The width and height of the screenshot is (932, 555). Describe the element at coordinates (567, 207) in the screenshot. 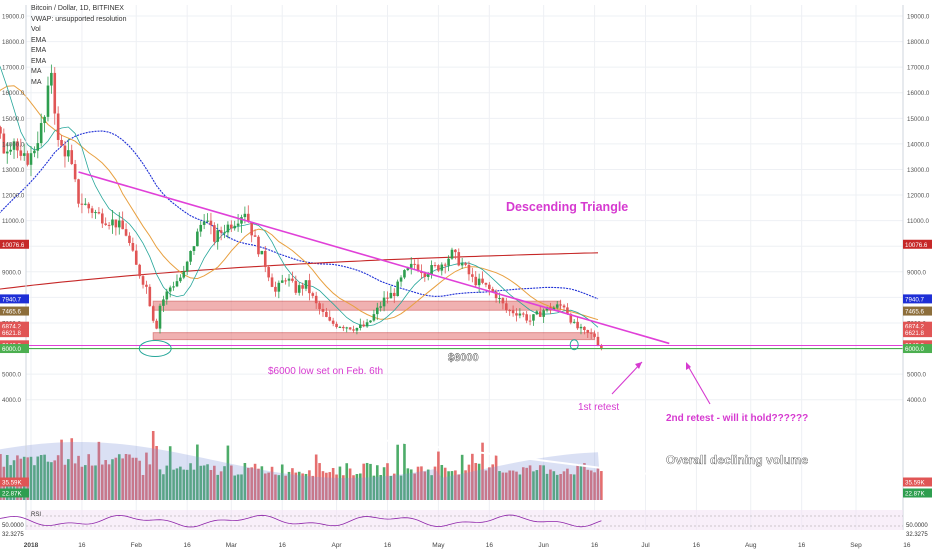

I see `triangle-label: Descending Triangle` at that location.